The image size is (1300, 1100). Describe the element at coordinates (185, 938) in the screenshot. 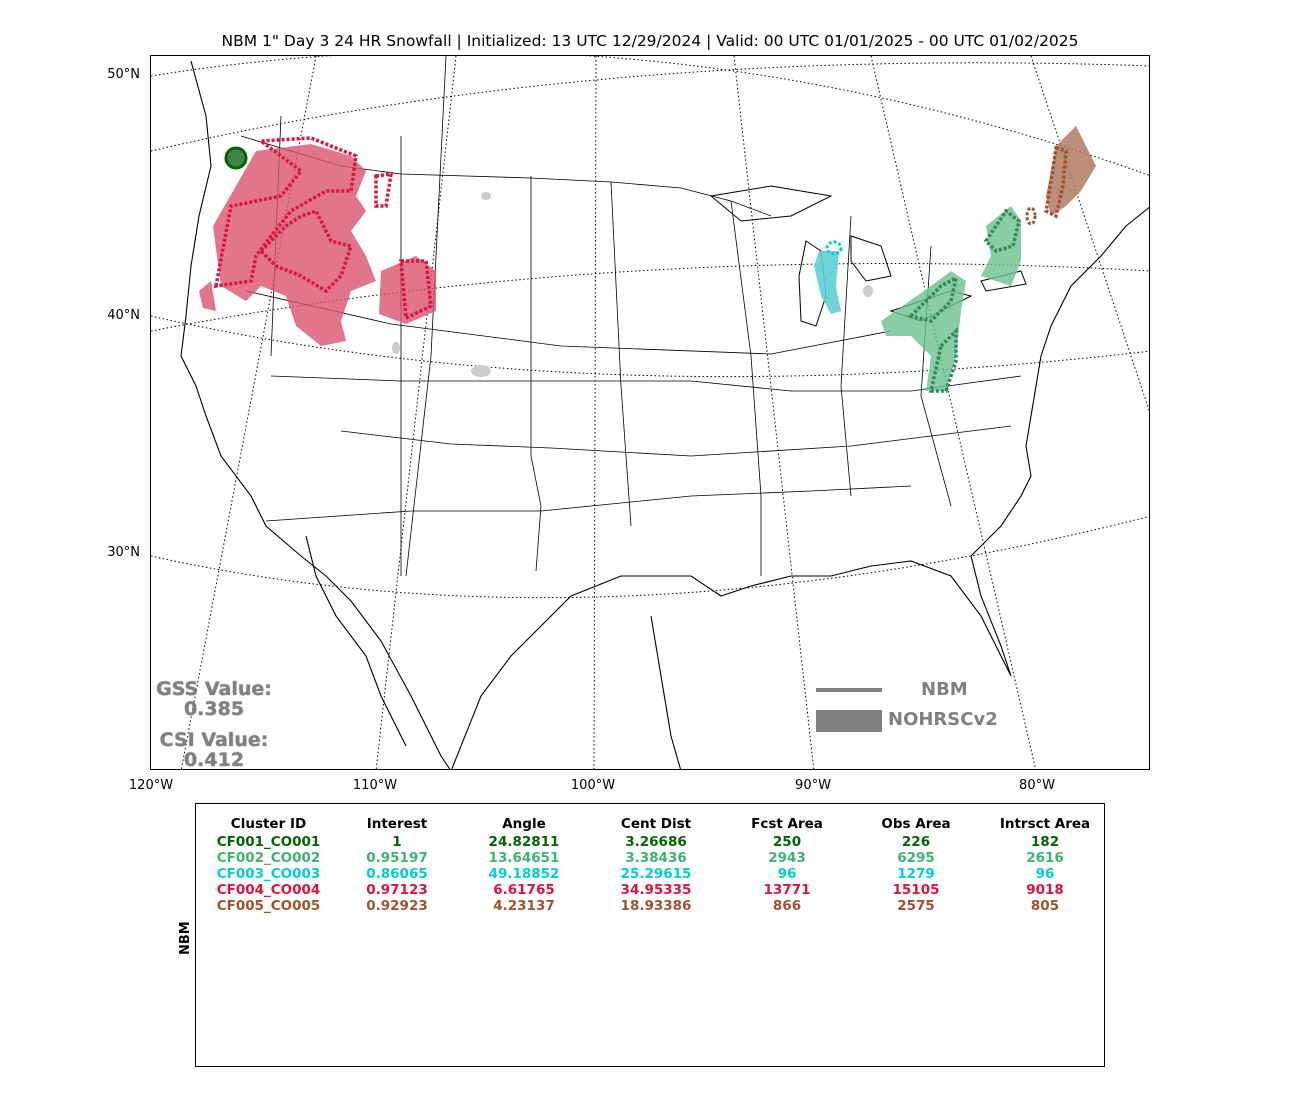

I see `table-ylabel: NBM` at that location.